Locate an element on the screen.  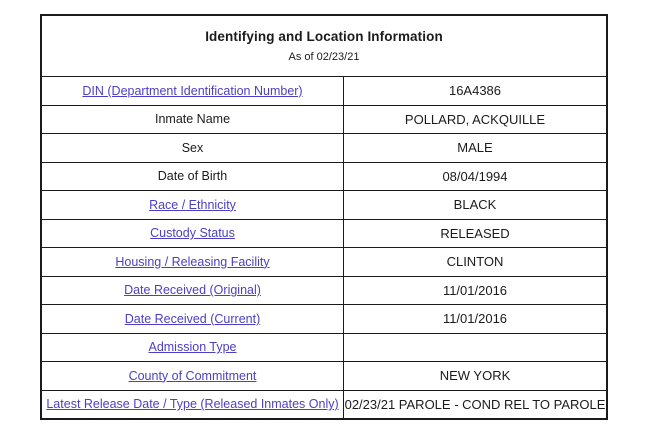
housing-facility-link: Housing / Releasing Facility is located at coordinates (192, 261).